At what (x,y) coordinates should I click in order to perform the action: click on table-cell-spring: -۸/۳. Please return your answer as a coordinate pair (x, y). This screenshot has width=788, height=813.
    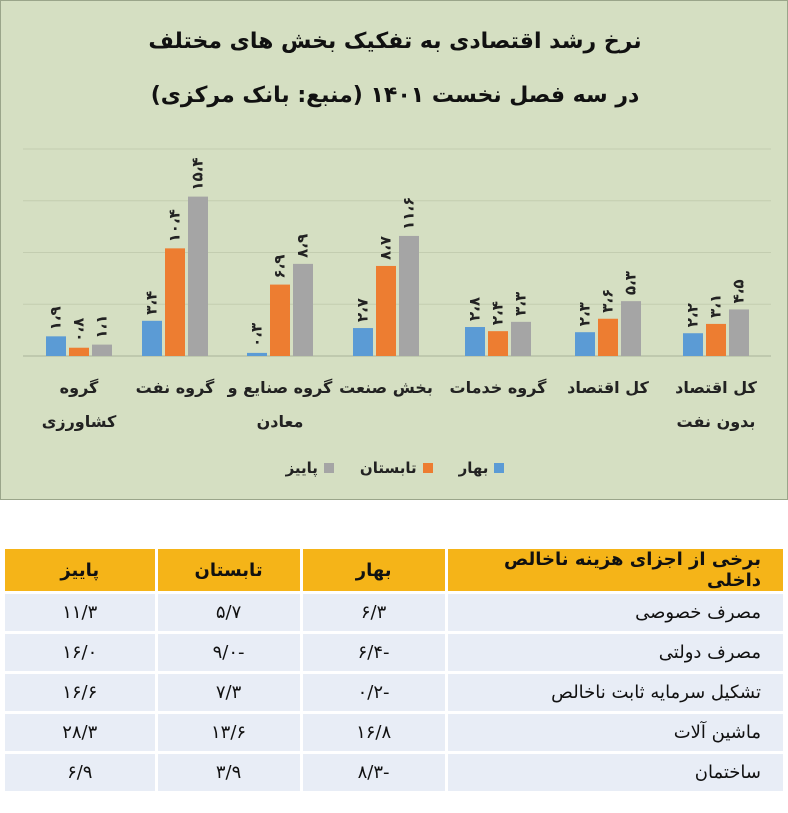
    Looking at the image, I should click on (373, 772).